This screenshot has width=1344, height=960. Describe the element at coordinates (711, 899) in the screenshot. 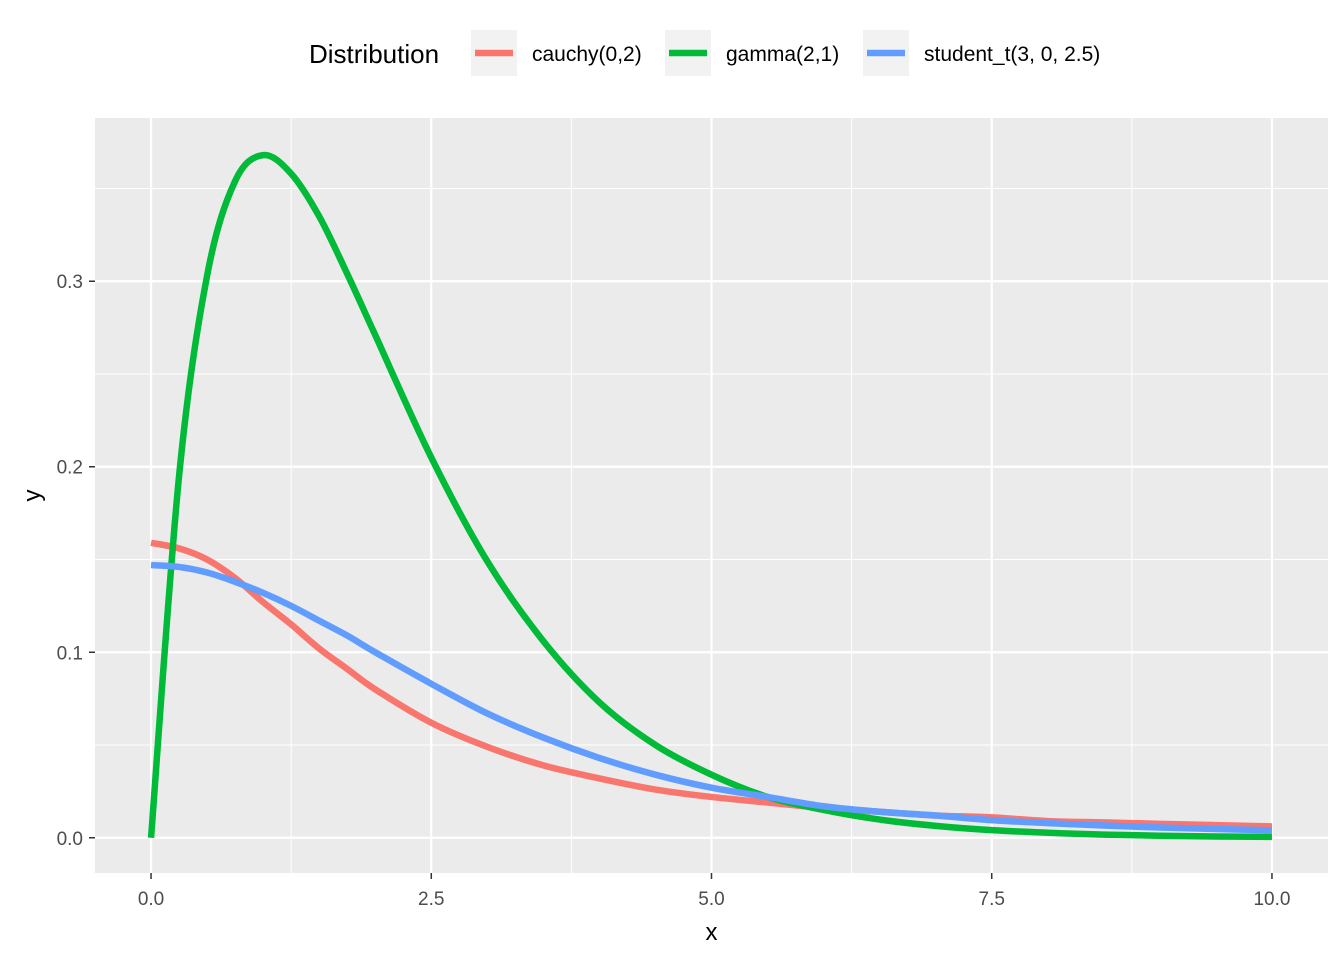

I see `x-tick-label: 5.0` at that location.